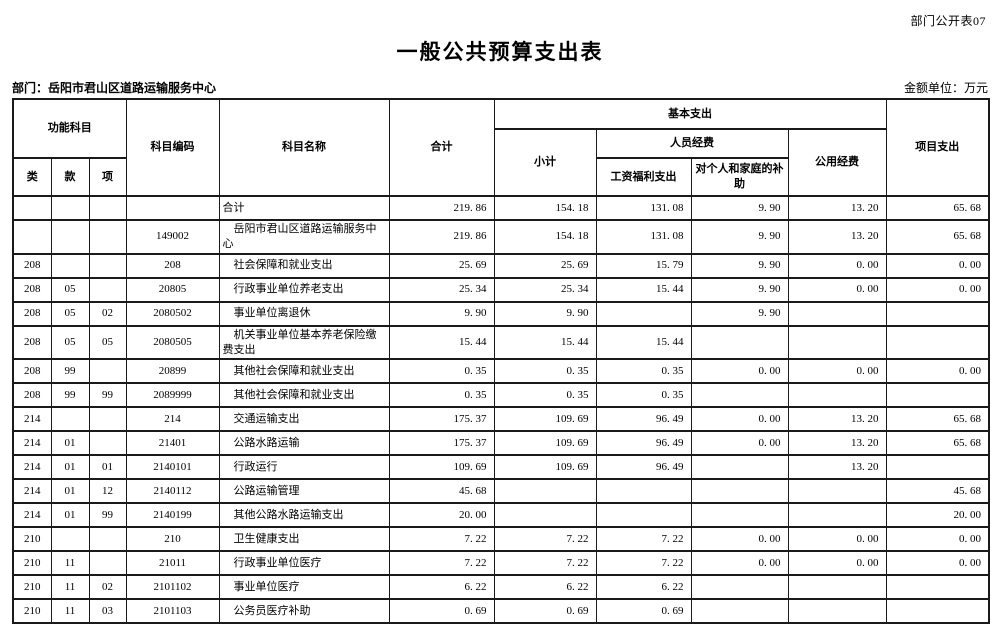 The image size is (1000, 635). Describe the element at coordinates (643, 177) in the screenshot. I see `header-wage-welfare: 工资福利支出` at that location.